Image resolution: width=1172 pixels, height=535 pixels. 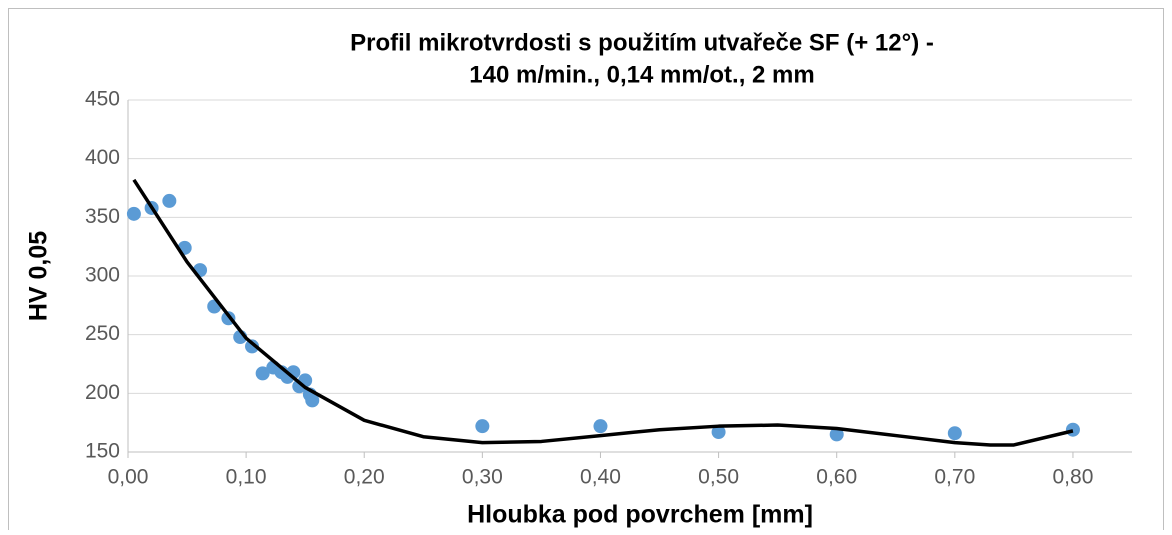 What do you see at coordinates (836, 477) in the screenshot?
I see `x-tick-label: 0,60` at bounding box center [836, 477].